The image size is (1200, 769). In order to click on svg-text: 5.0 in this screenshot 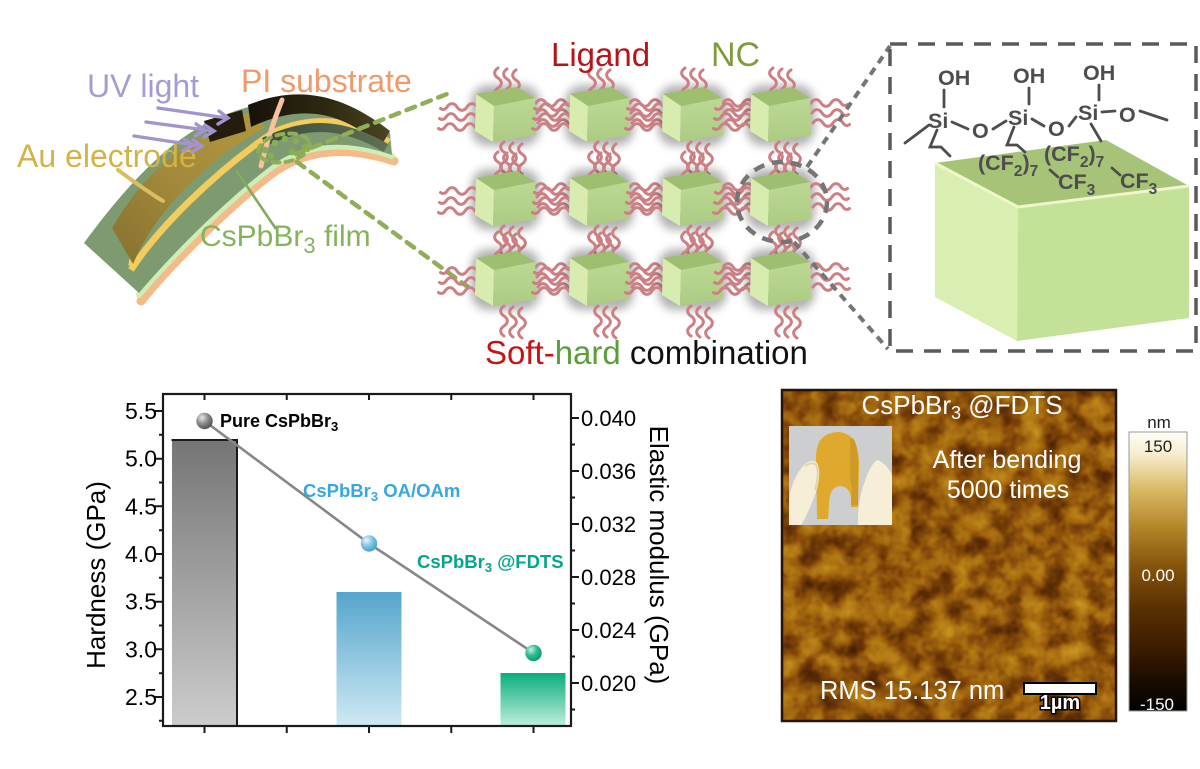, I will do `click(141, 459)`.